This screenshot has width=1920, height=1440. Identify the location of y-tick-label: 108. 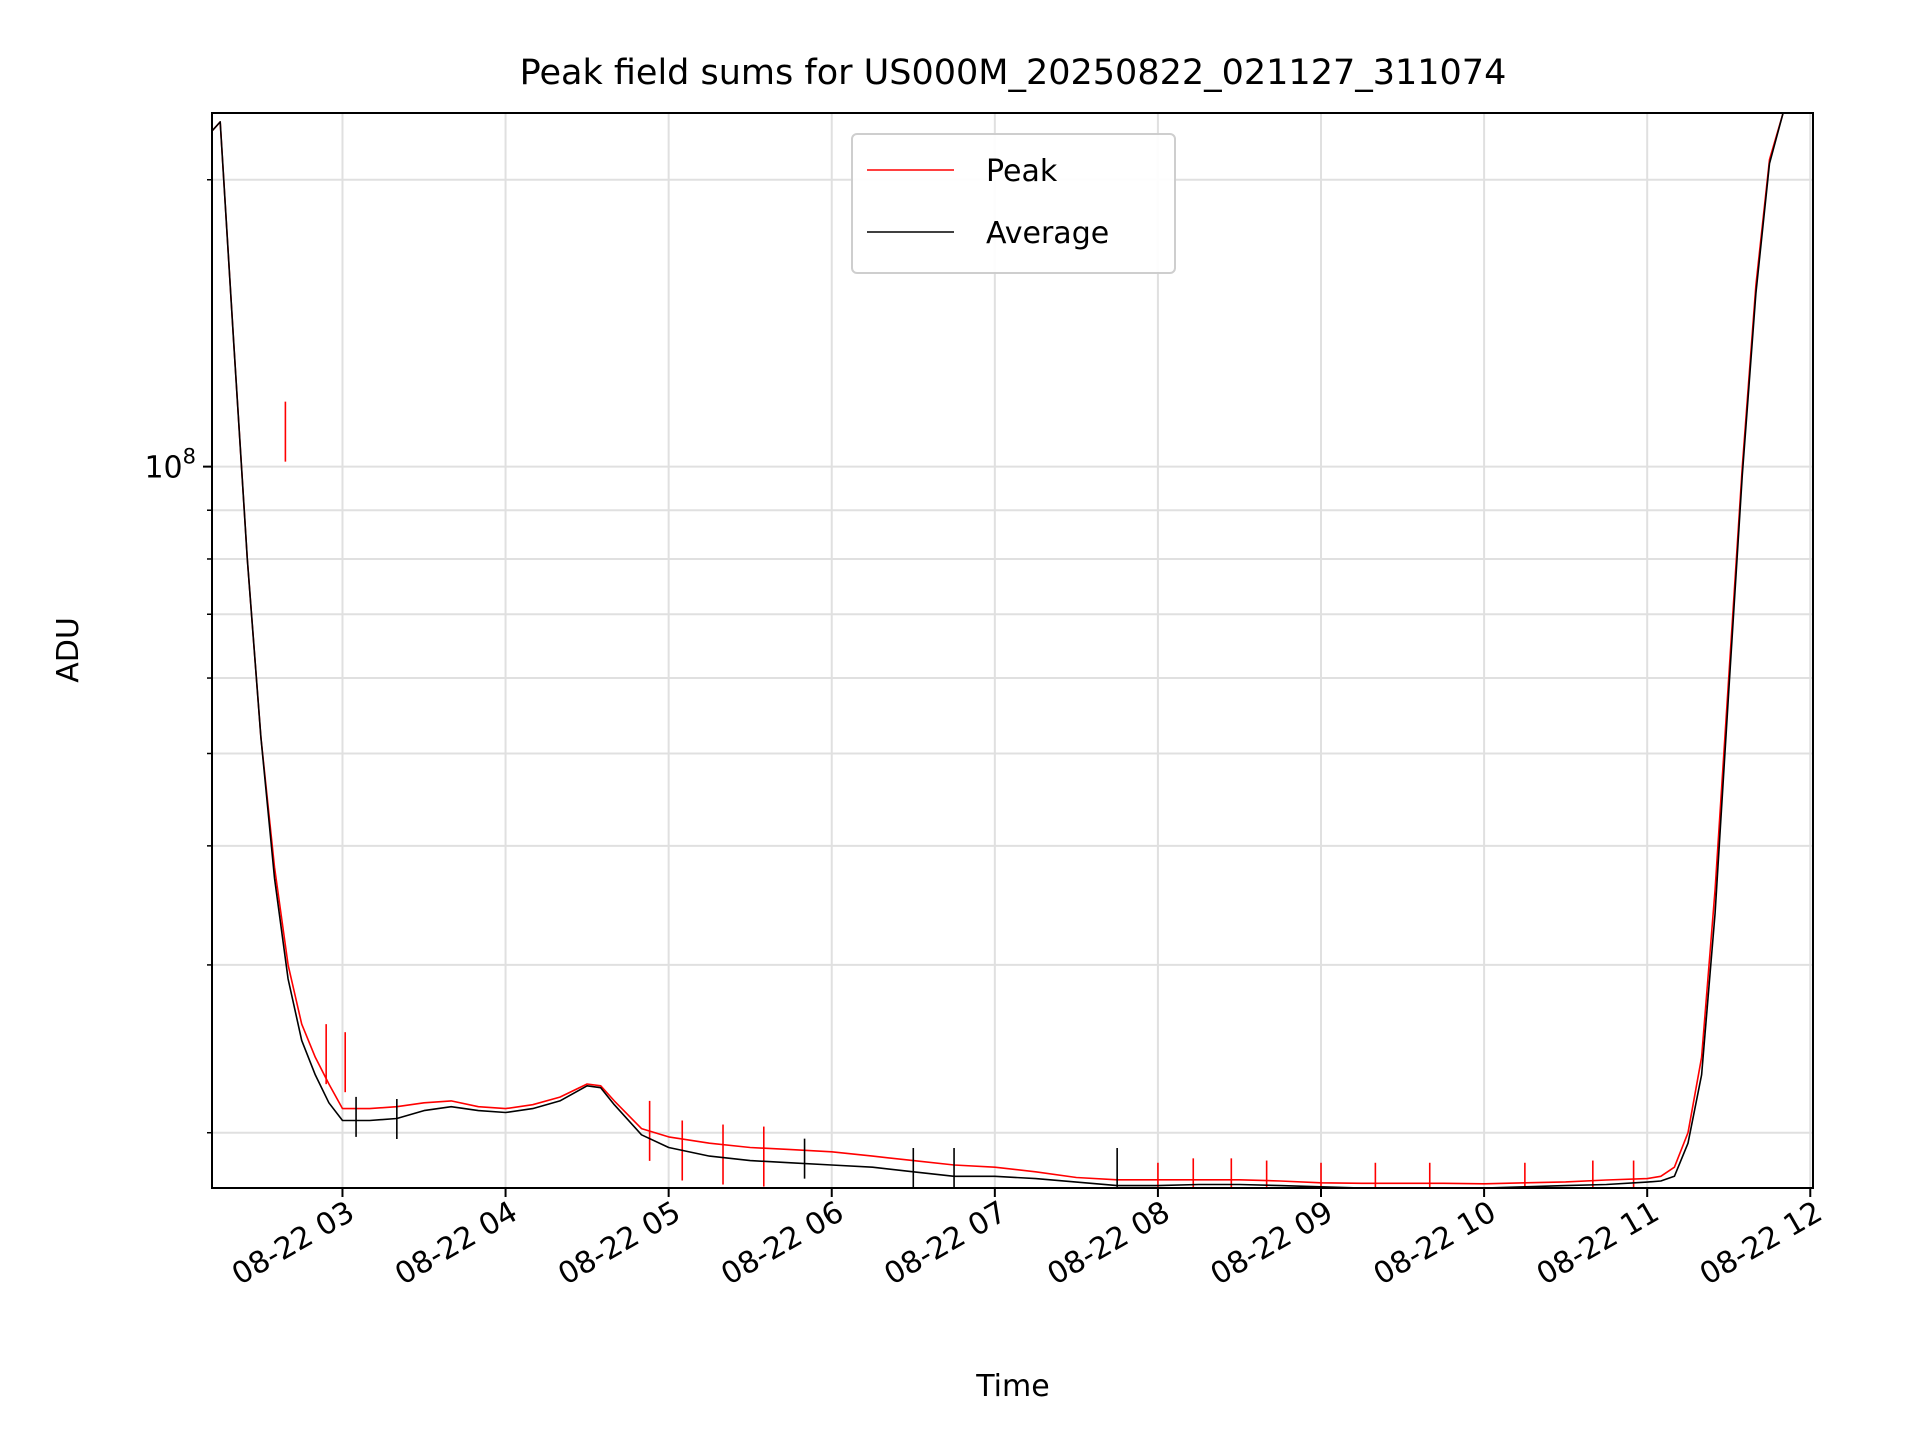
(170, 465).